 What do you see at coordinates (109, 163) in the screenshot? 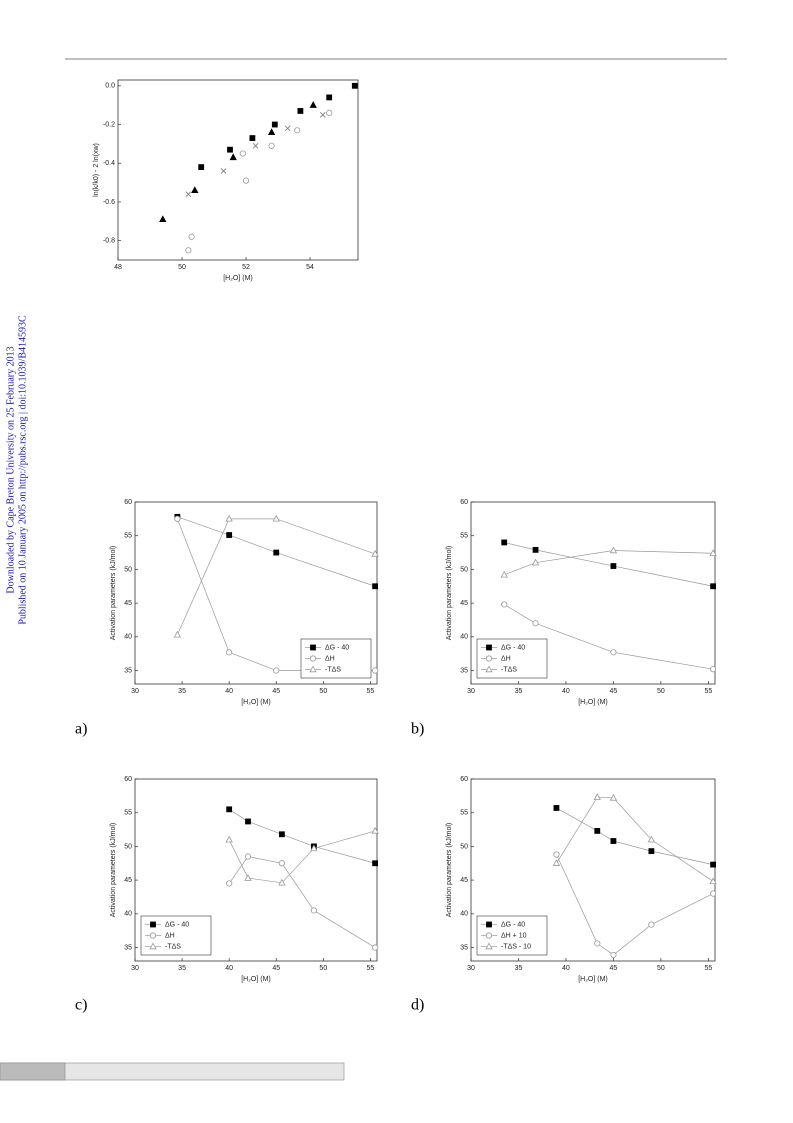
I see `y-tick-label: -0.4` at bounding box center [109, 163].